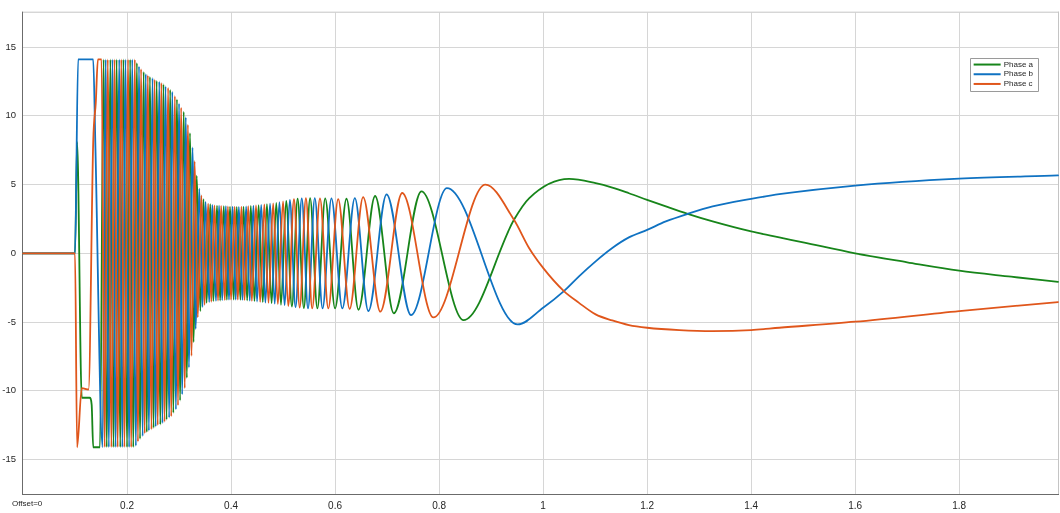 This screenshot has height=513, width=1060. What do you see at coordinates (335, 505) in the screenshot?
I see `x-tick-label: 0.6` at bounding box center [335, 505].